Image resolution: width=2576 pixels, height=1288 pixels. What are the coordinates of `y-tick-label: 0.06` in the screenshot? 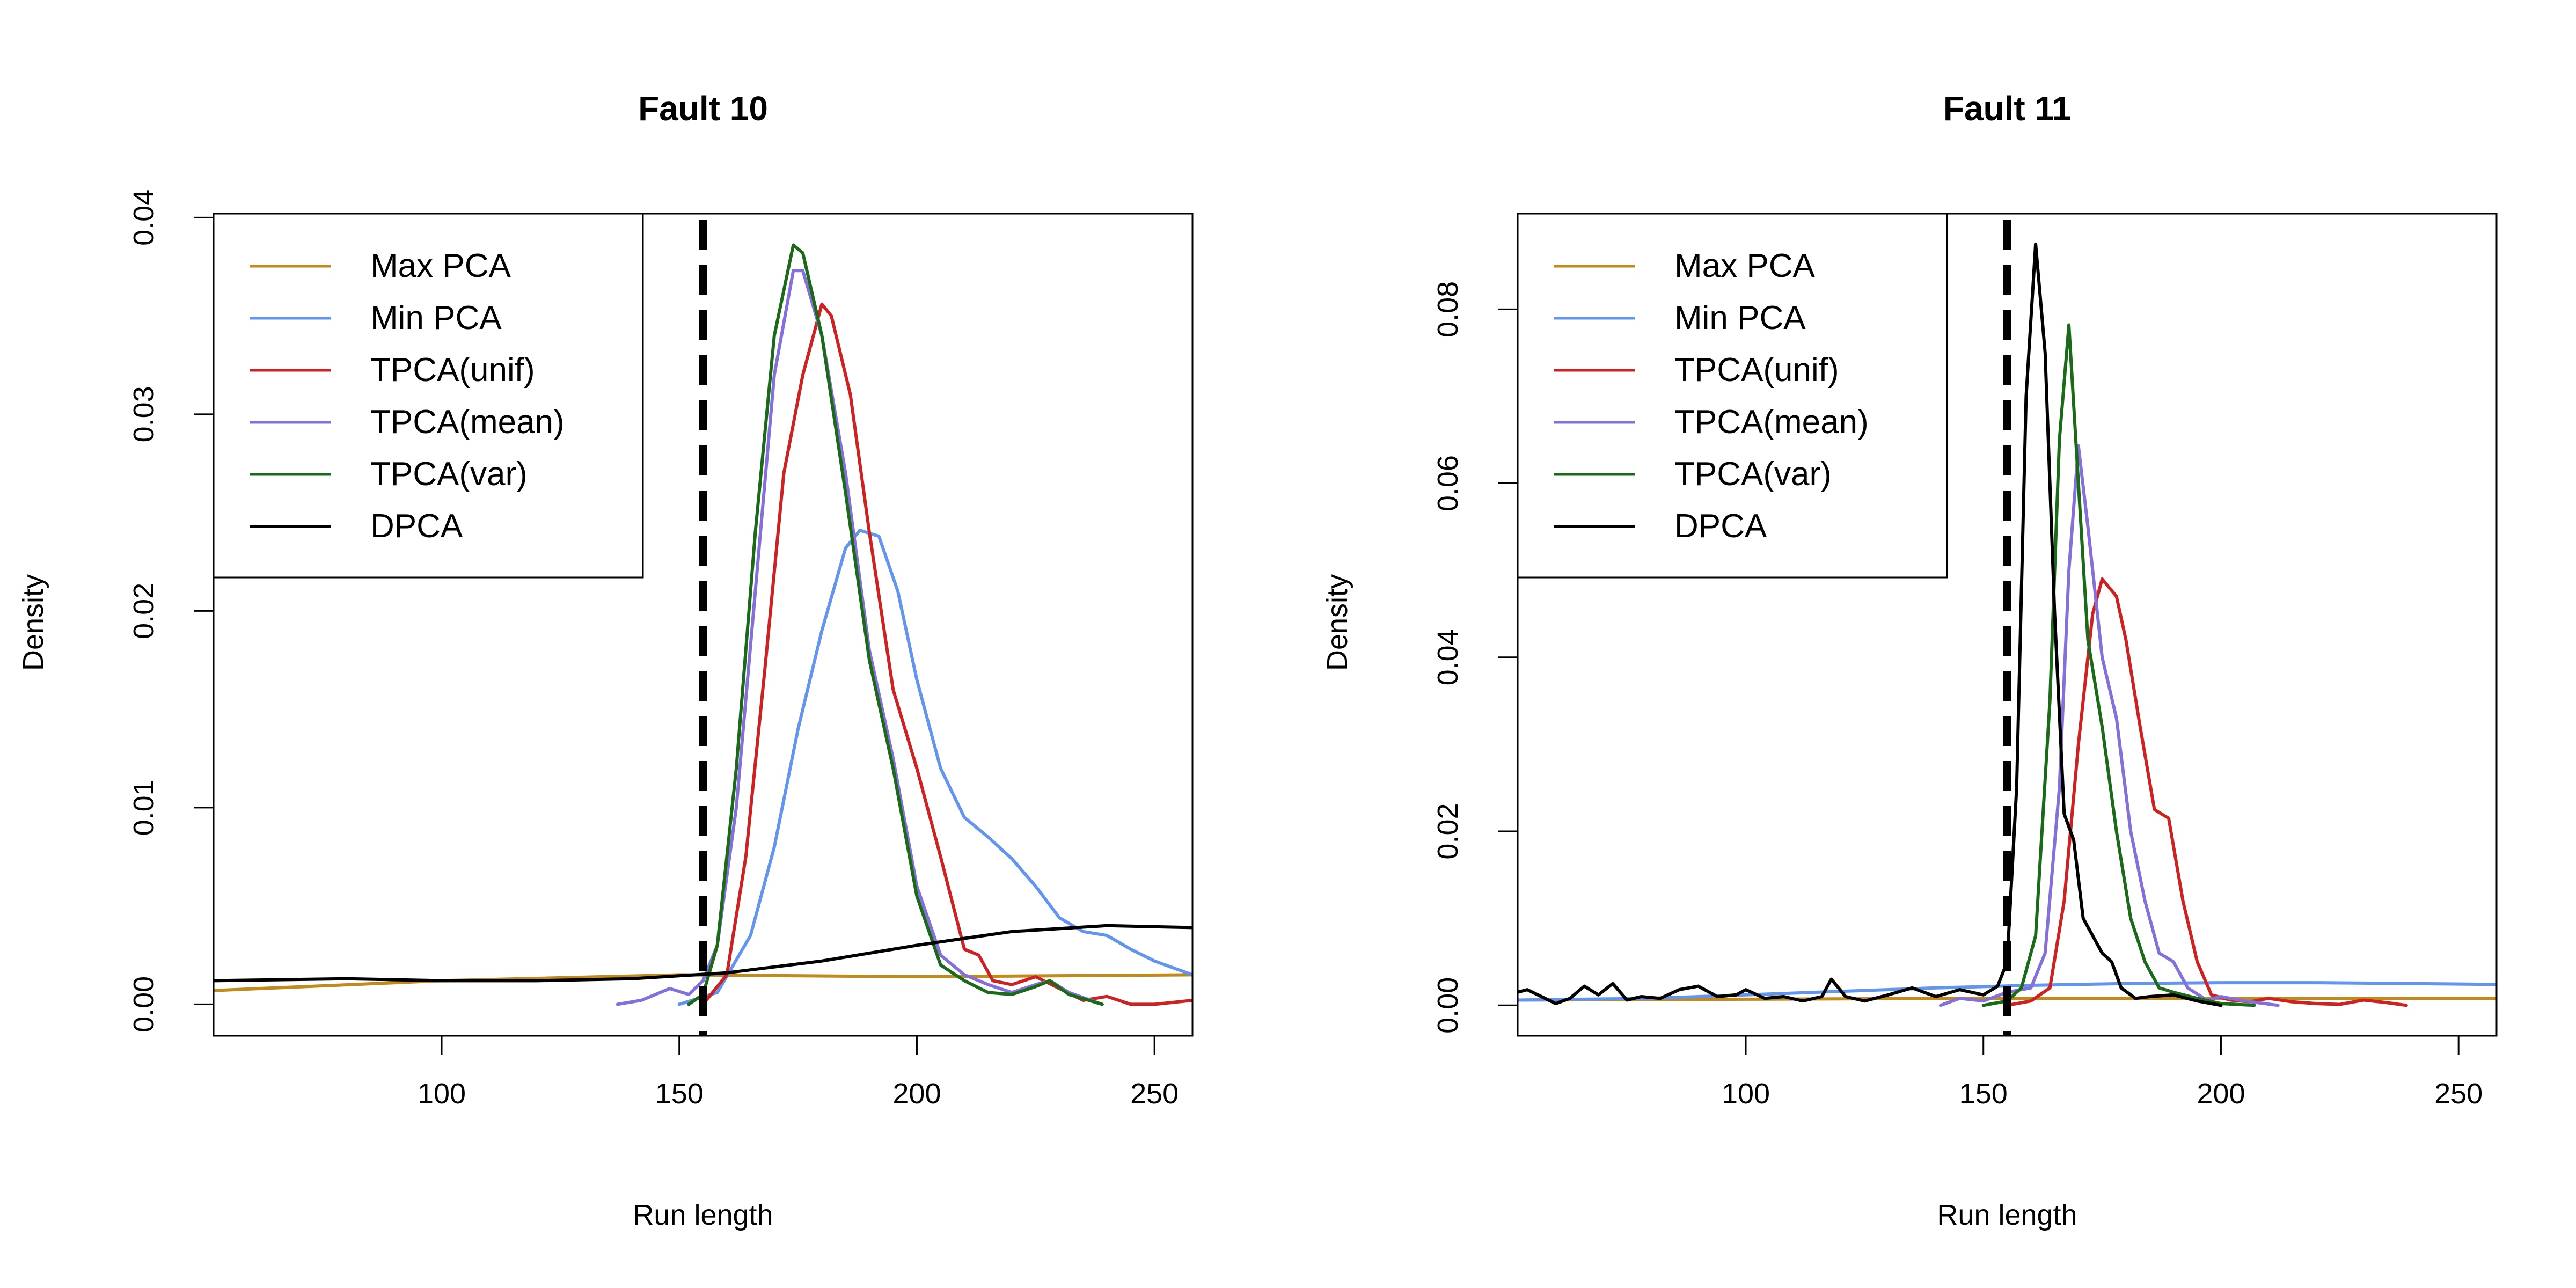 It's located at (1448, 483).